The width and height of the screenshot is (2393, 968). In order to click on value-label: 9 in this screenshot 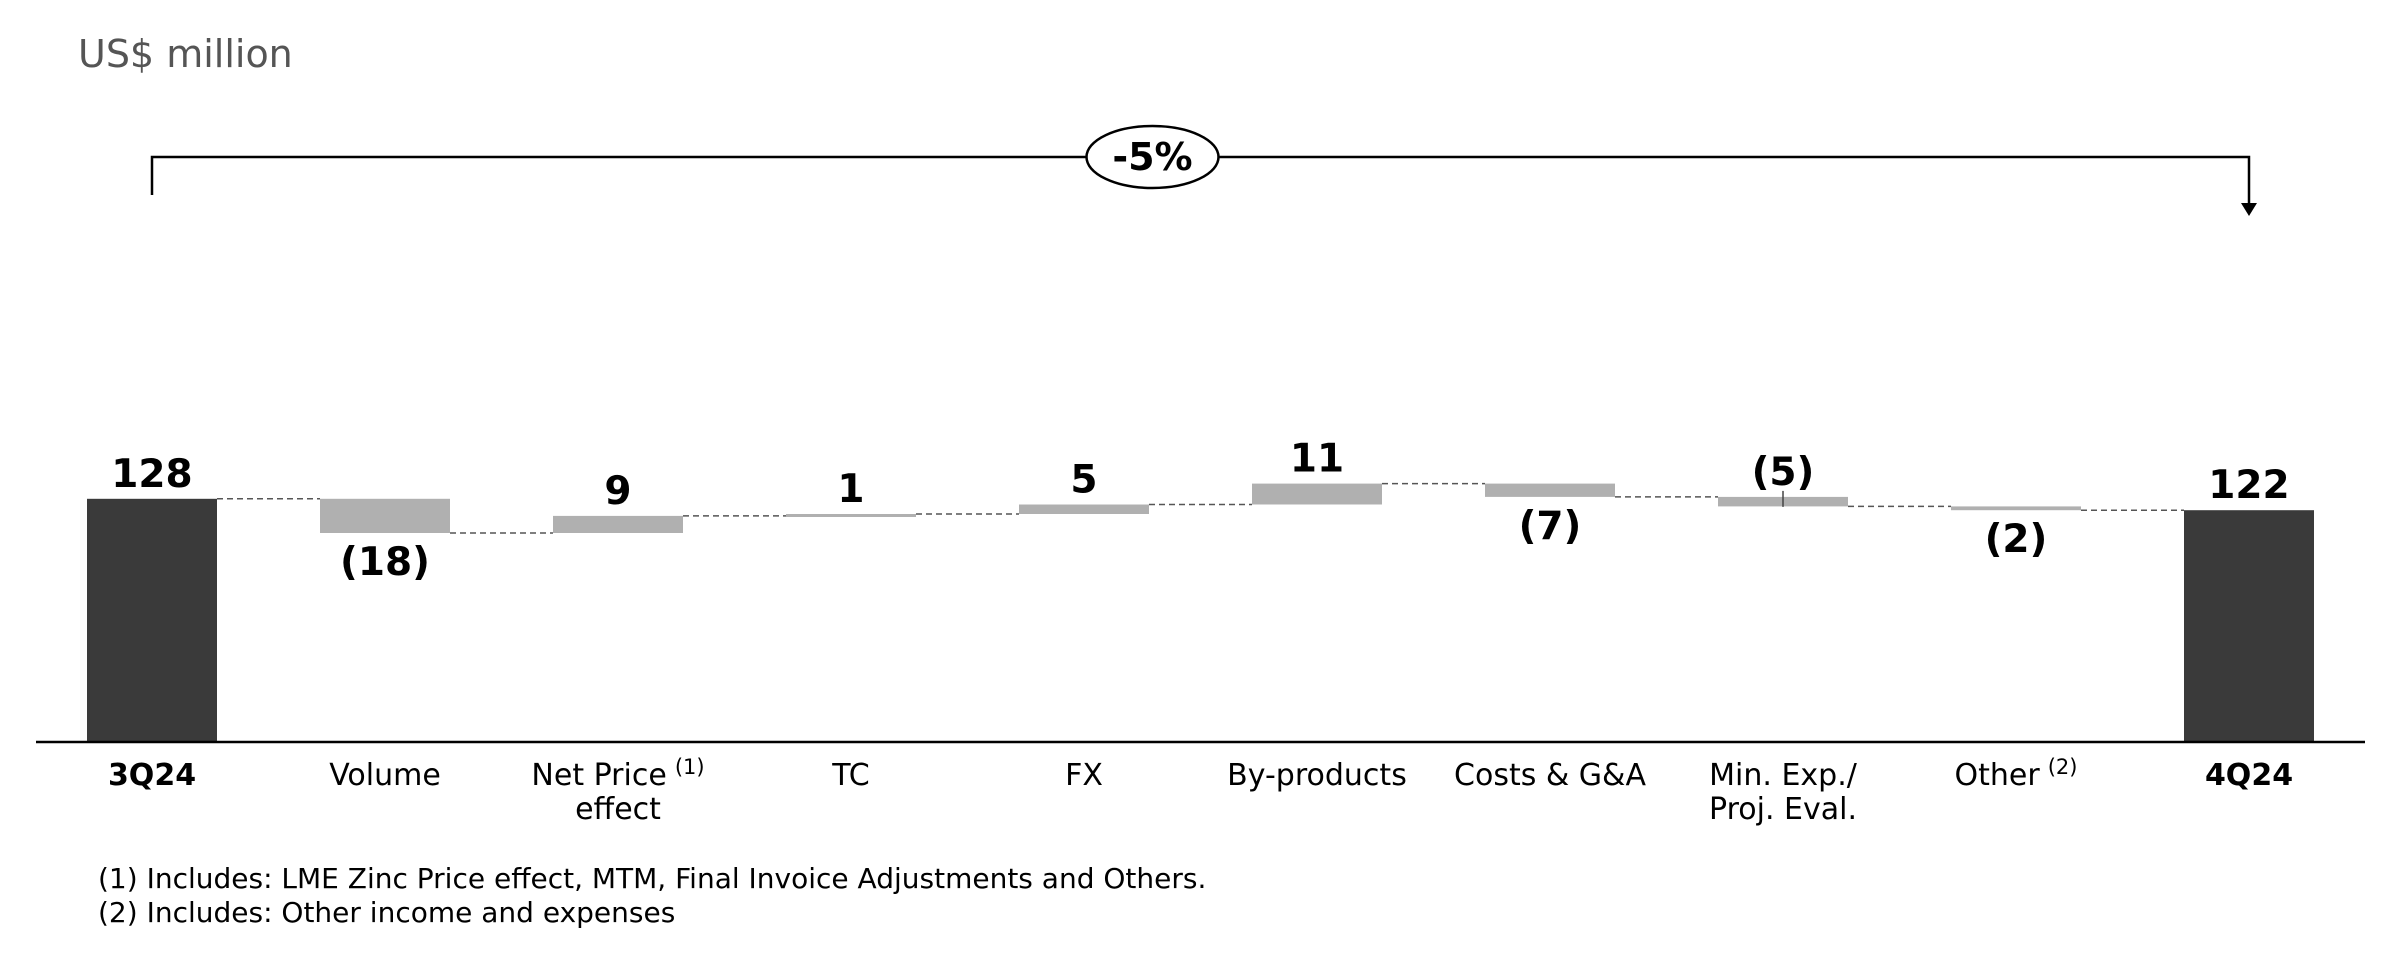, I will do `click(617, 491)`.